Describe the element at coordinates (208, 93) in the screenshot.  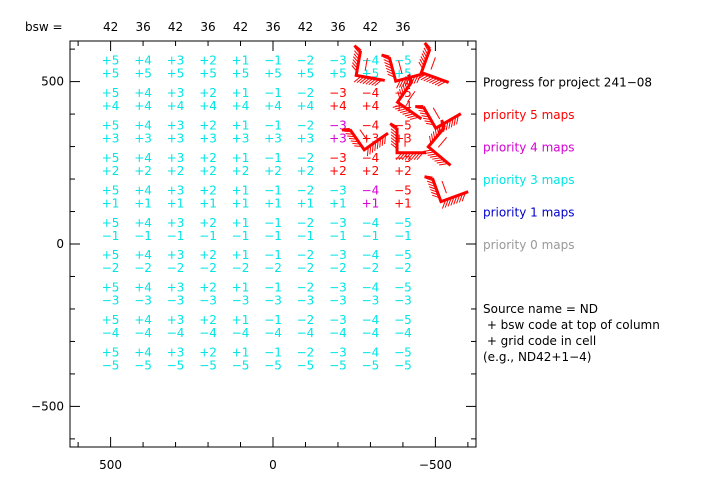
I see `cell-column-code: +2` at that location.